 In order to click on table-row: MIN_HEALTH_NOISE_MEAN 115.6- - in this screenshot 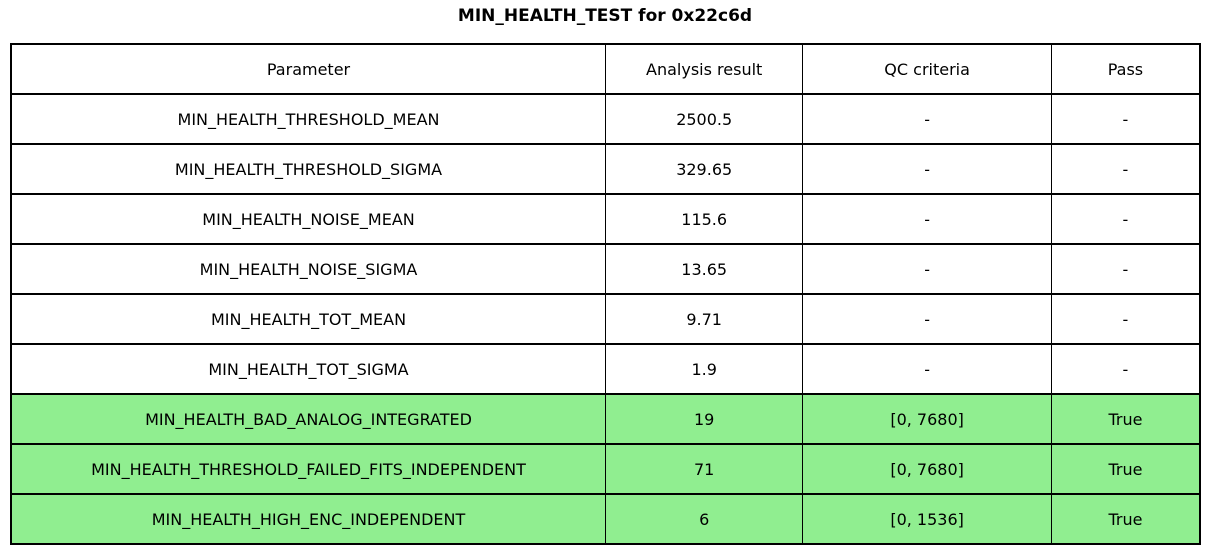, I will do `click(605, 219)`.